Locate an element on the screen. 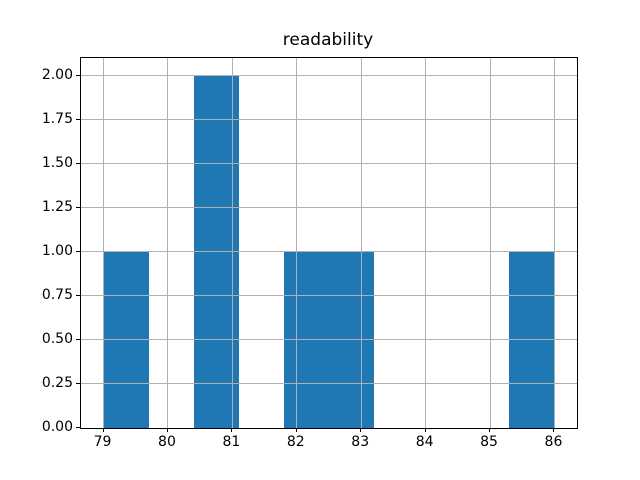  chart-title: readability is located at coordinates (328, 40).